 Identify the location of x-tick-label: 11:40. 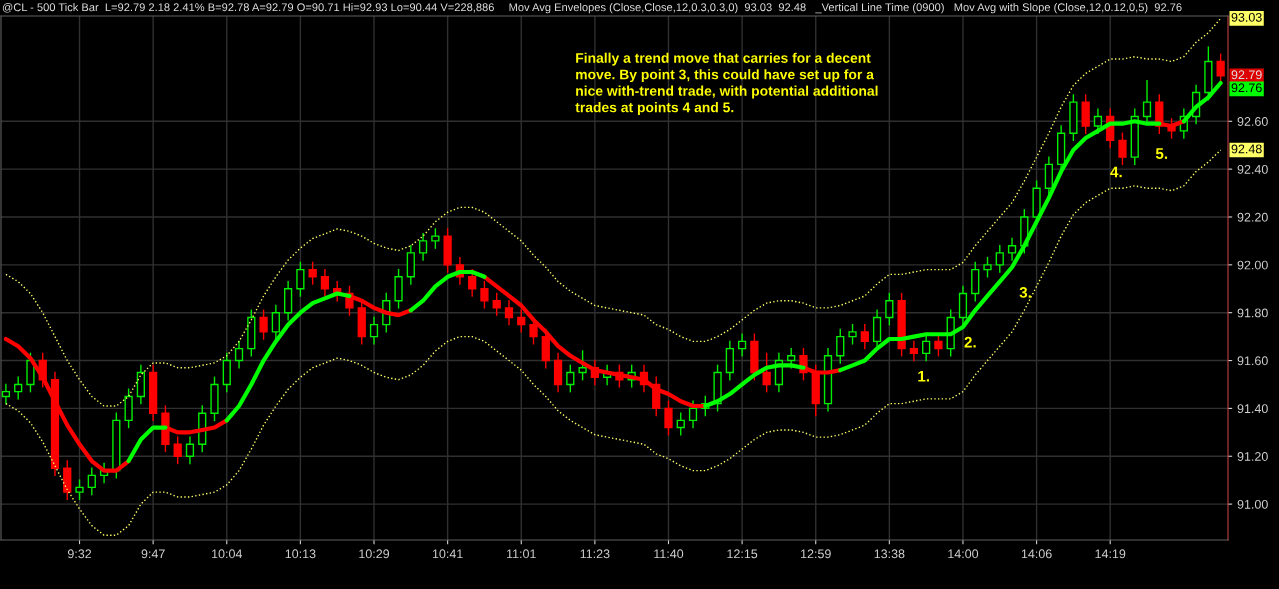
(669, 554).